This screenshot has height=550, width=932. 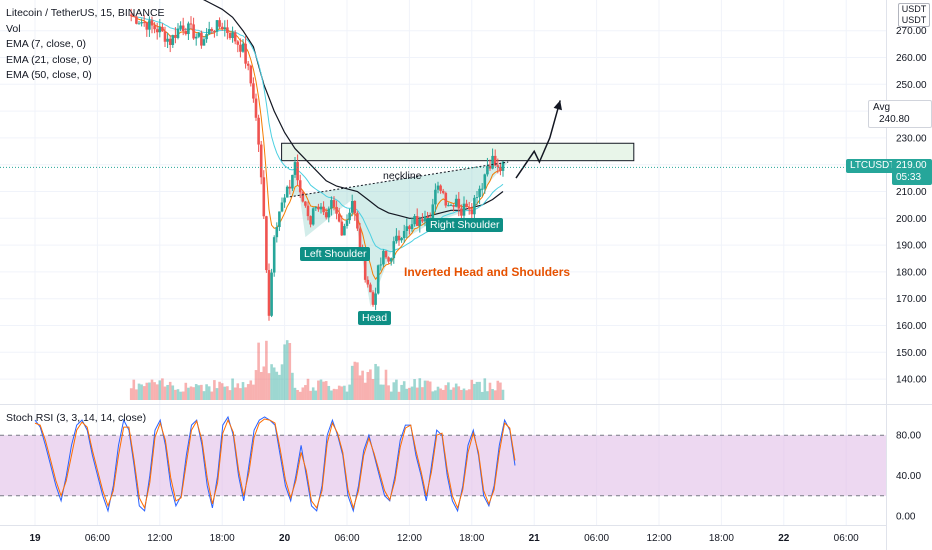 What do you see at coordinates (911, 58) in the screenshot?
I see `price-tick-label: 260.00` at bounding box center [911, 58].